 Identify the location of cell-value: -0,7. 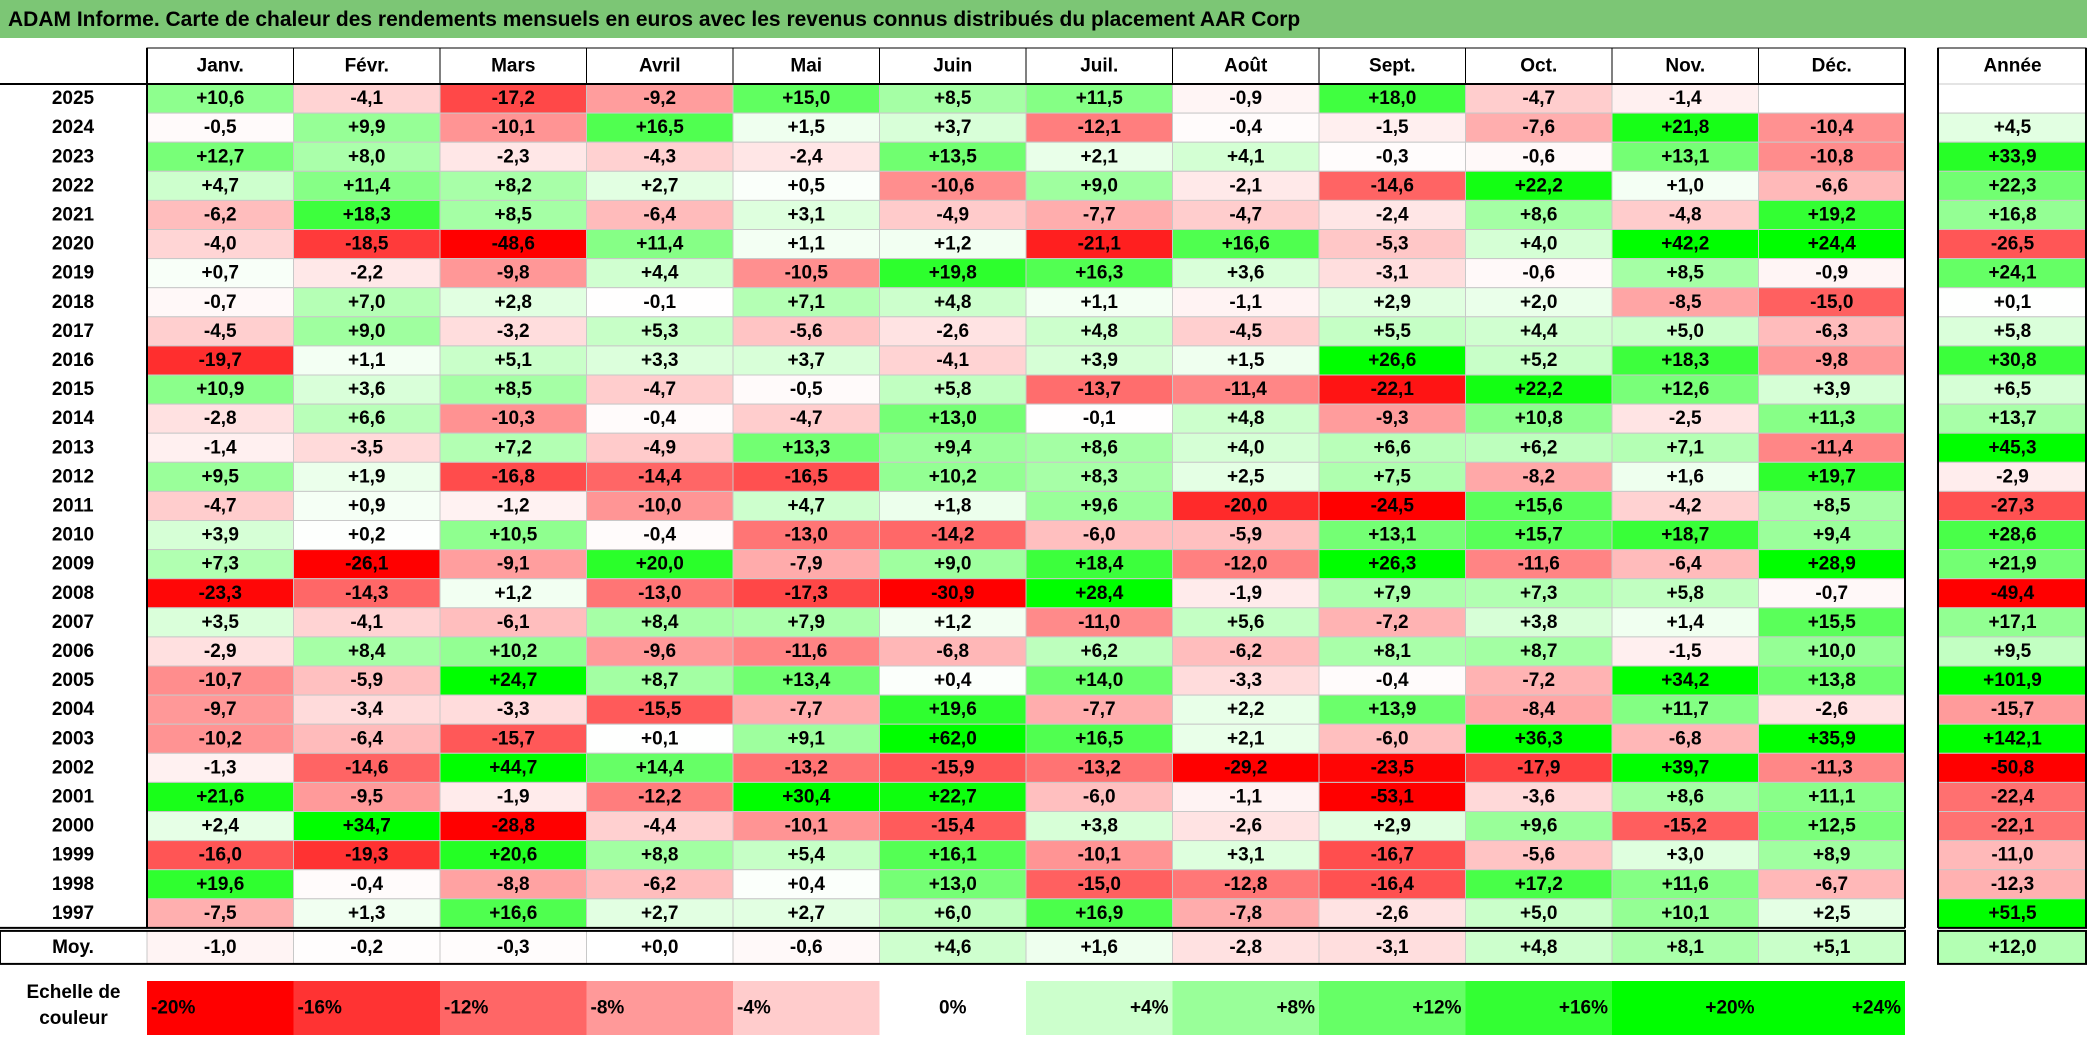
(220, 302).